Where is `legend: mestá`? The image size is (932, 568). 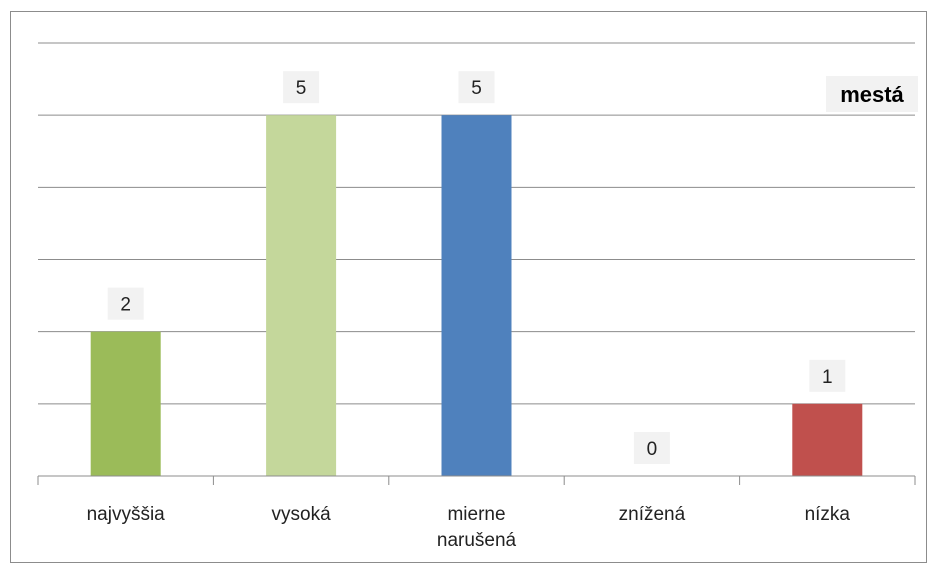
legend: mestá is located at coordinates (872, 94).